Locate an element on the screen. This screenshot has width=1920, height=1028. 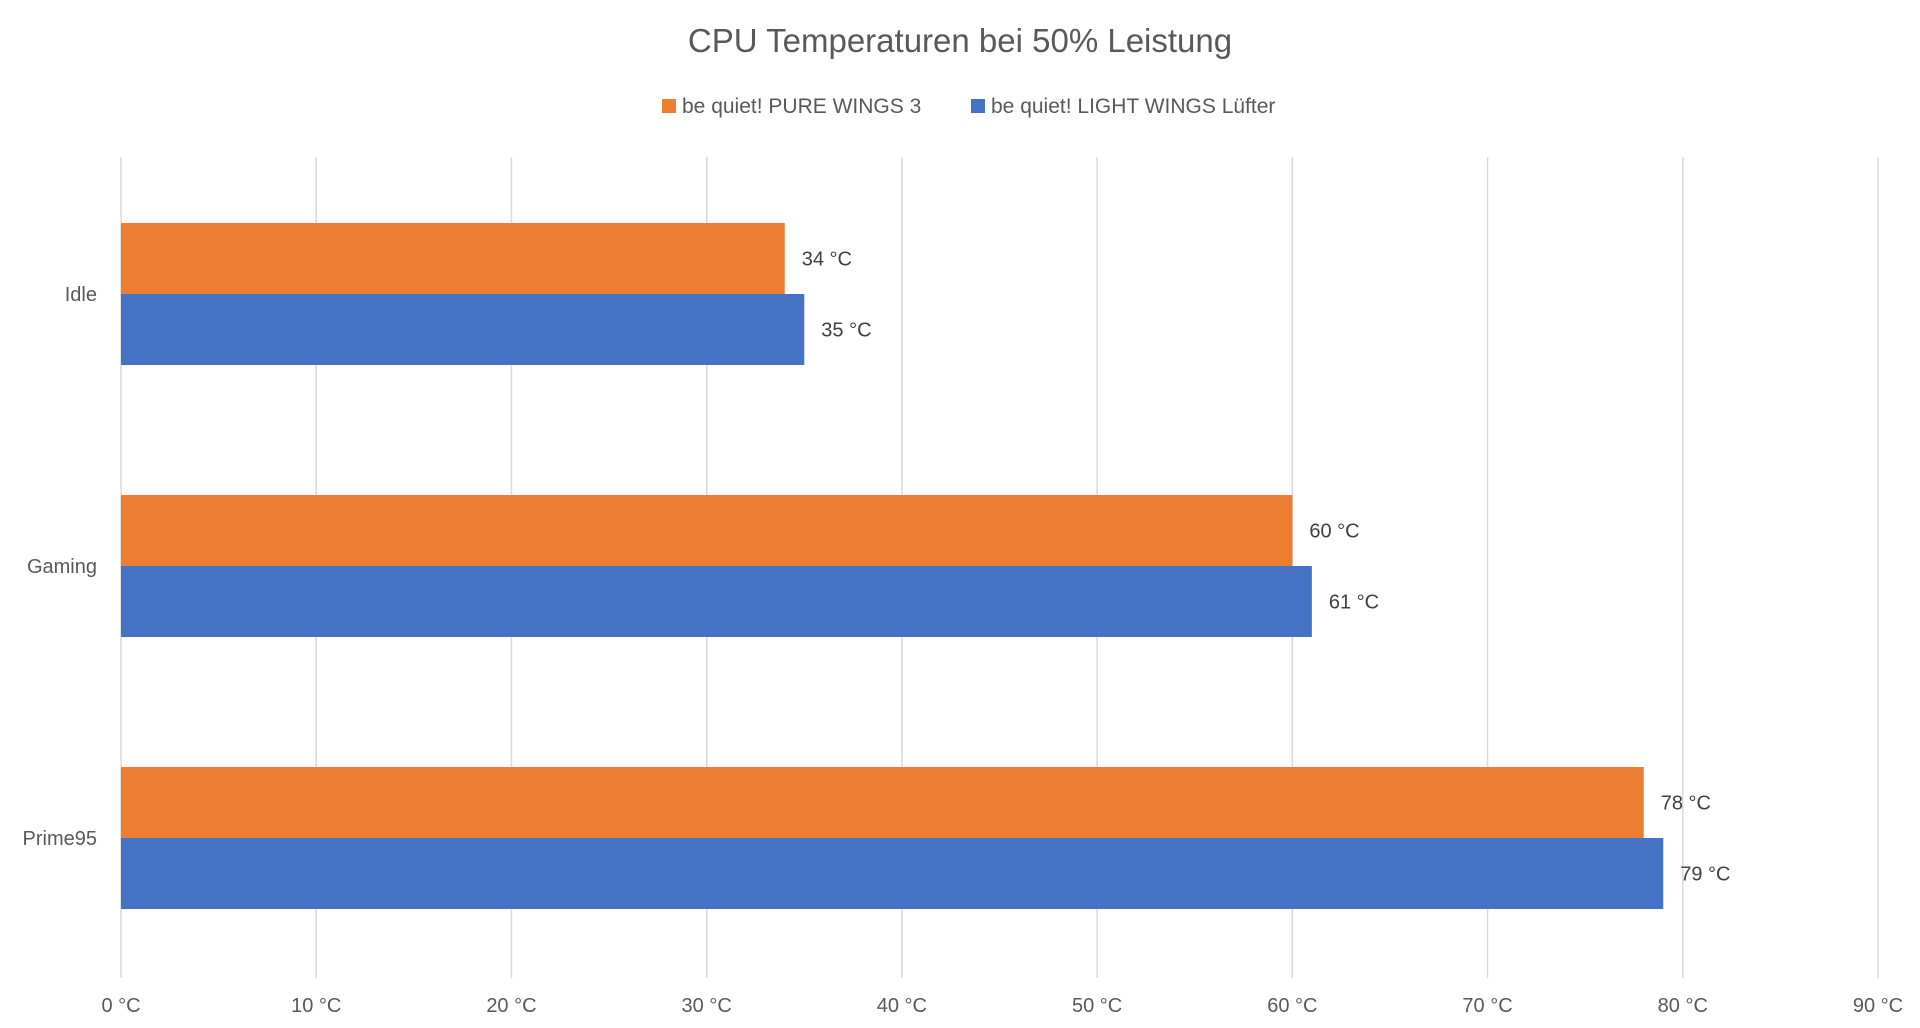
bar-pure-wings-3-prime95 is located at coordinates (882, 802).